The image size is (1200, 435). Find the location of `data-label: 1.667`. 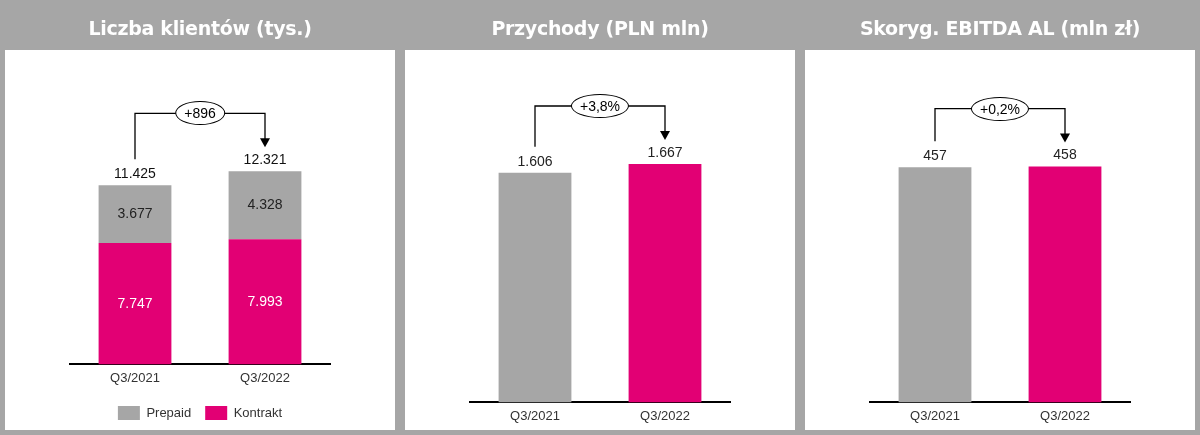

data-label: 1.667 is located at coordinates (665, 151).